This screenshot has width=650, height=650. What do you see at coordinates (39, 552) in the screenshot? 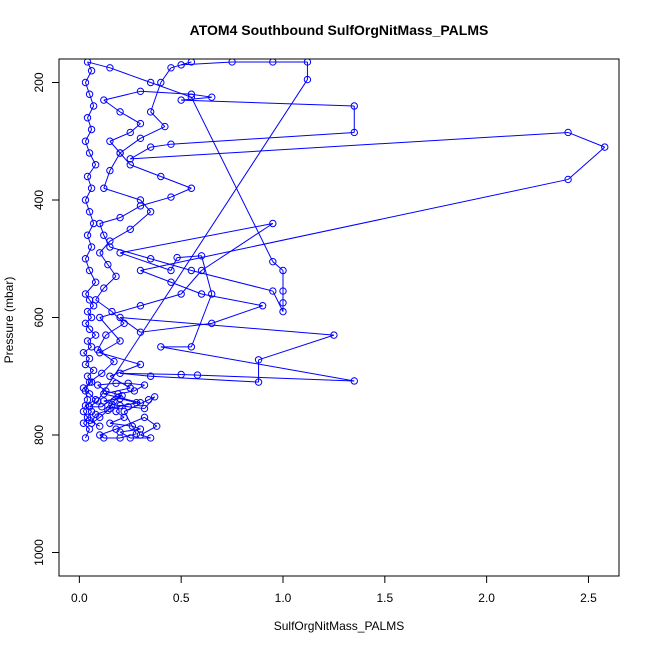
I see `y-tick-label: 1000` at bounding box center [39, 552].